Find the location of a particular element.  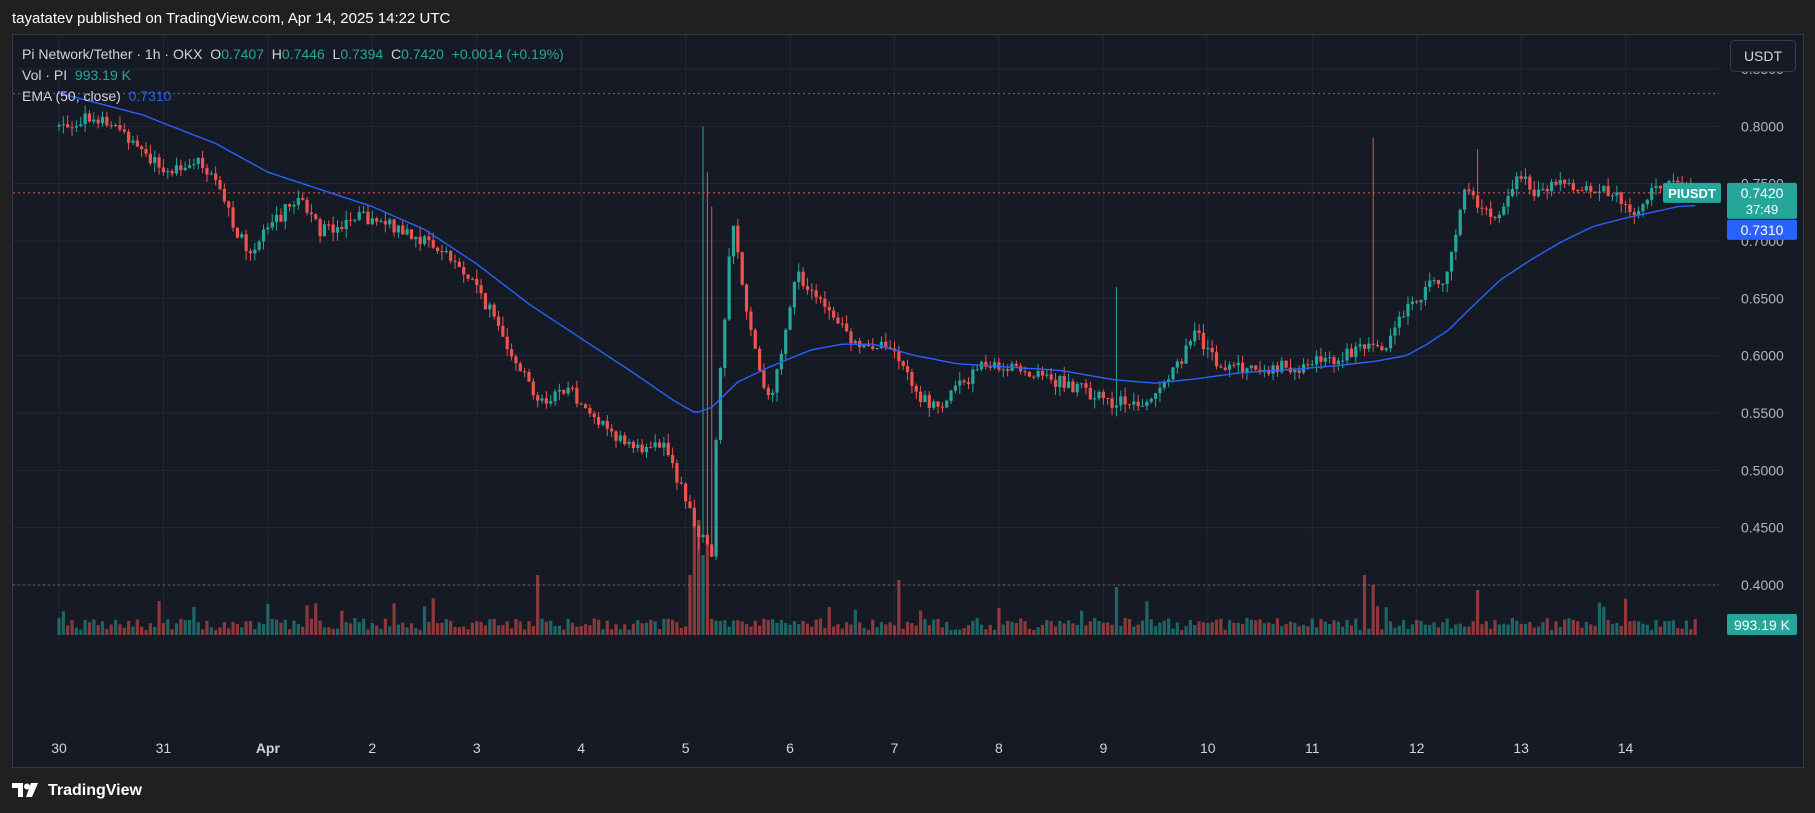

open-value: 0.7407 is located at coordinates (243, 54).